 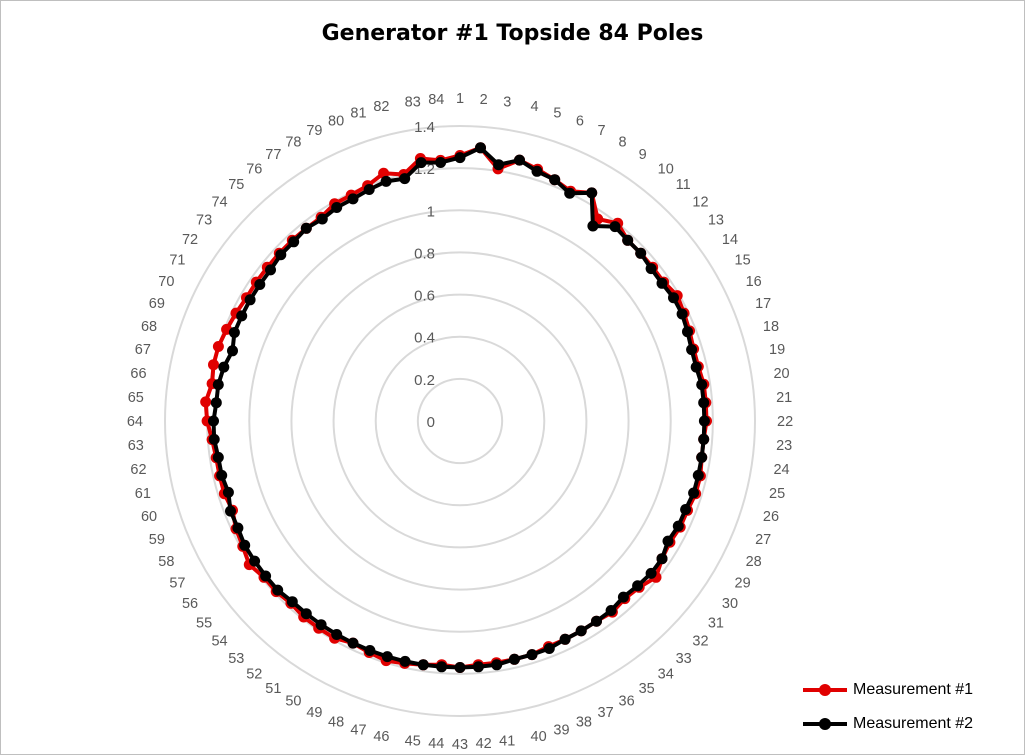 I want to click on category-label: 32, so click(x=700, y=642).